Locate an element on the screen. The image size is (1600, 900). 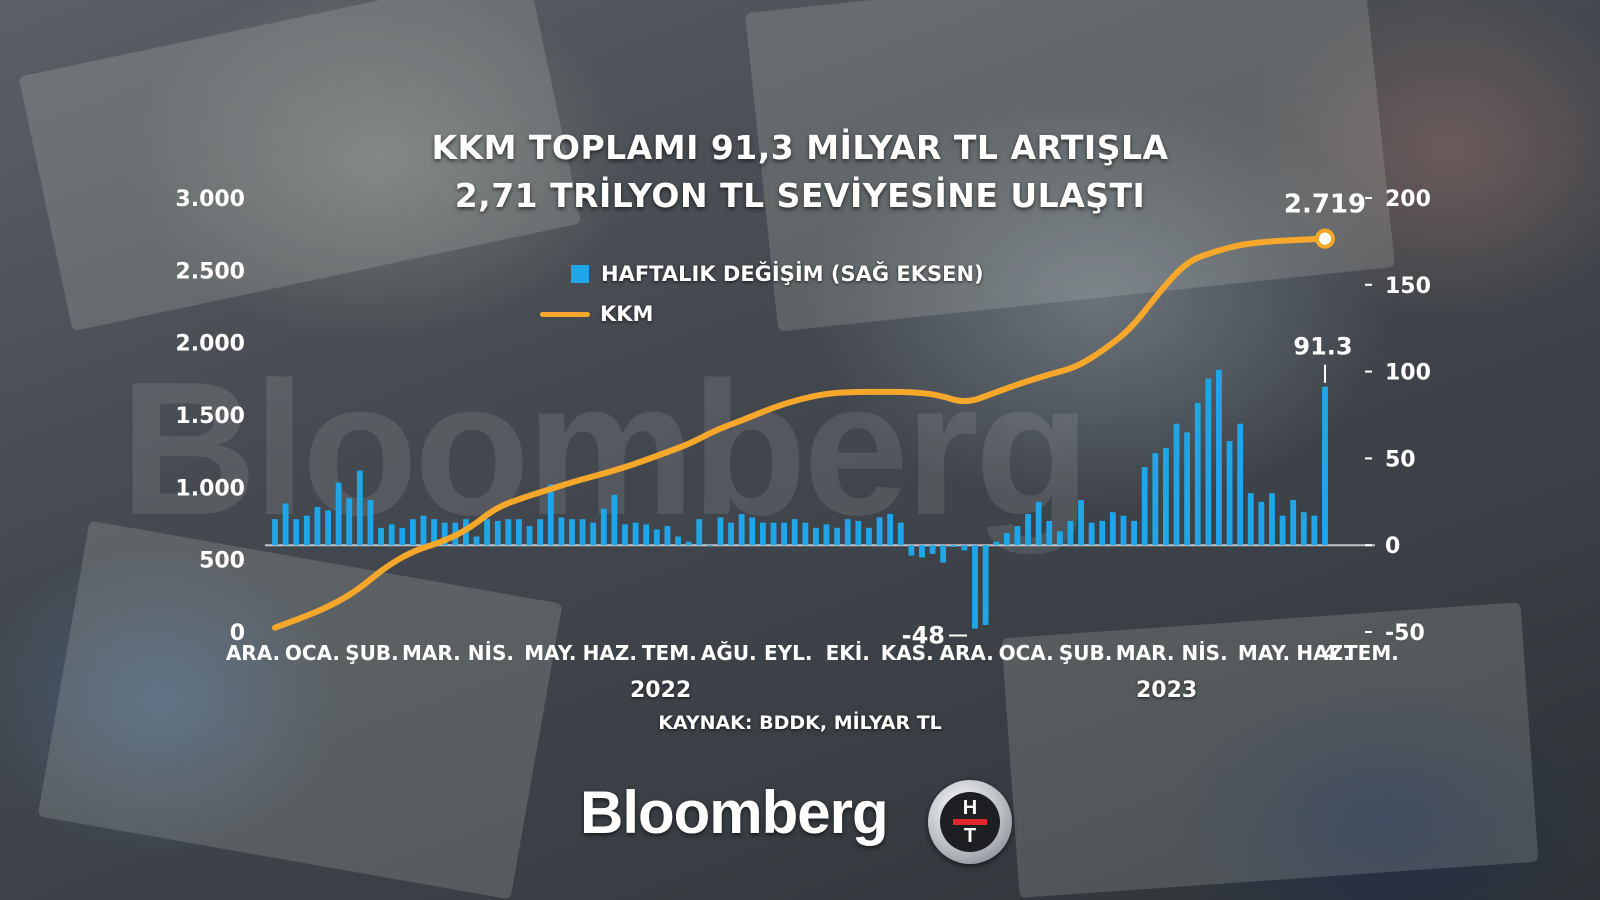
year-label-2022: 2022 is located at coordinates (661, 690).